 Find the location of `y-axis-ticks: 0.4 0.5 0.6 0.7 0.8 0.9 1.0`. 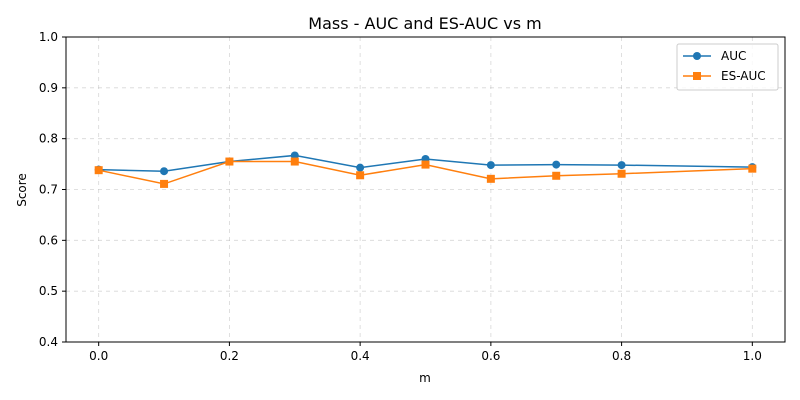

y-axis-ticks: 0.4 0.5 0.6 0.7 0.8 0.9 1.0 is located at coordinates (52, 189).